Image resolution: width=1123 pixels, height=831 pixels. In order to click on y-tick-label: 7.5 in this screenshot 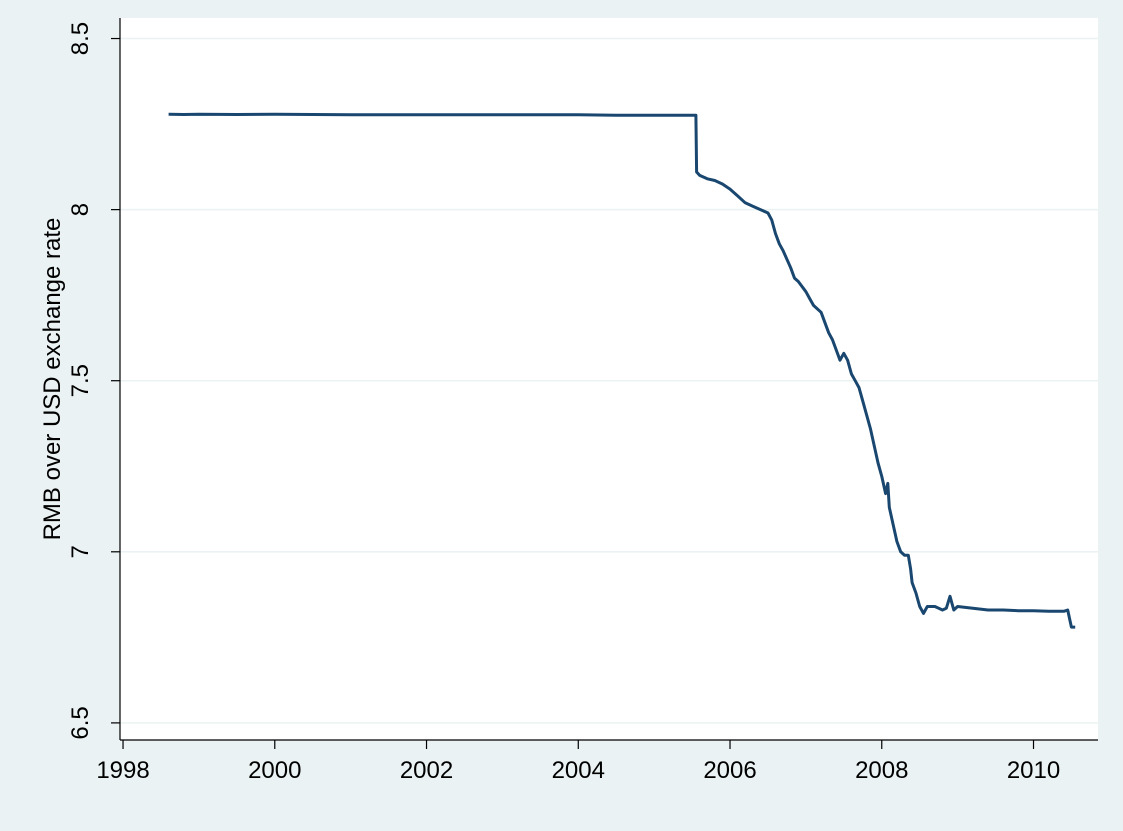, I will do `click(80, 380)`.